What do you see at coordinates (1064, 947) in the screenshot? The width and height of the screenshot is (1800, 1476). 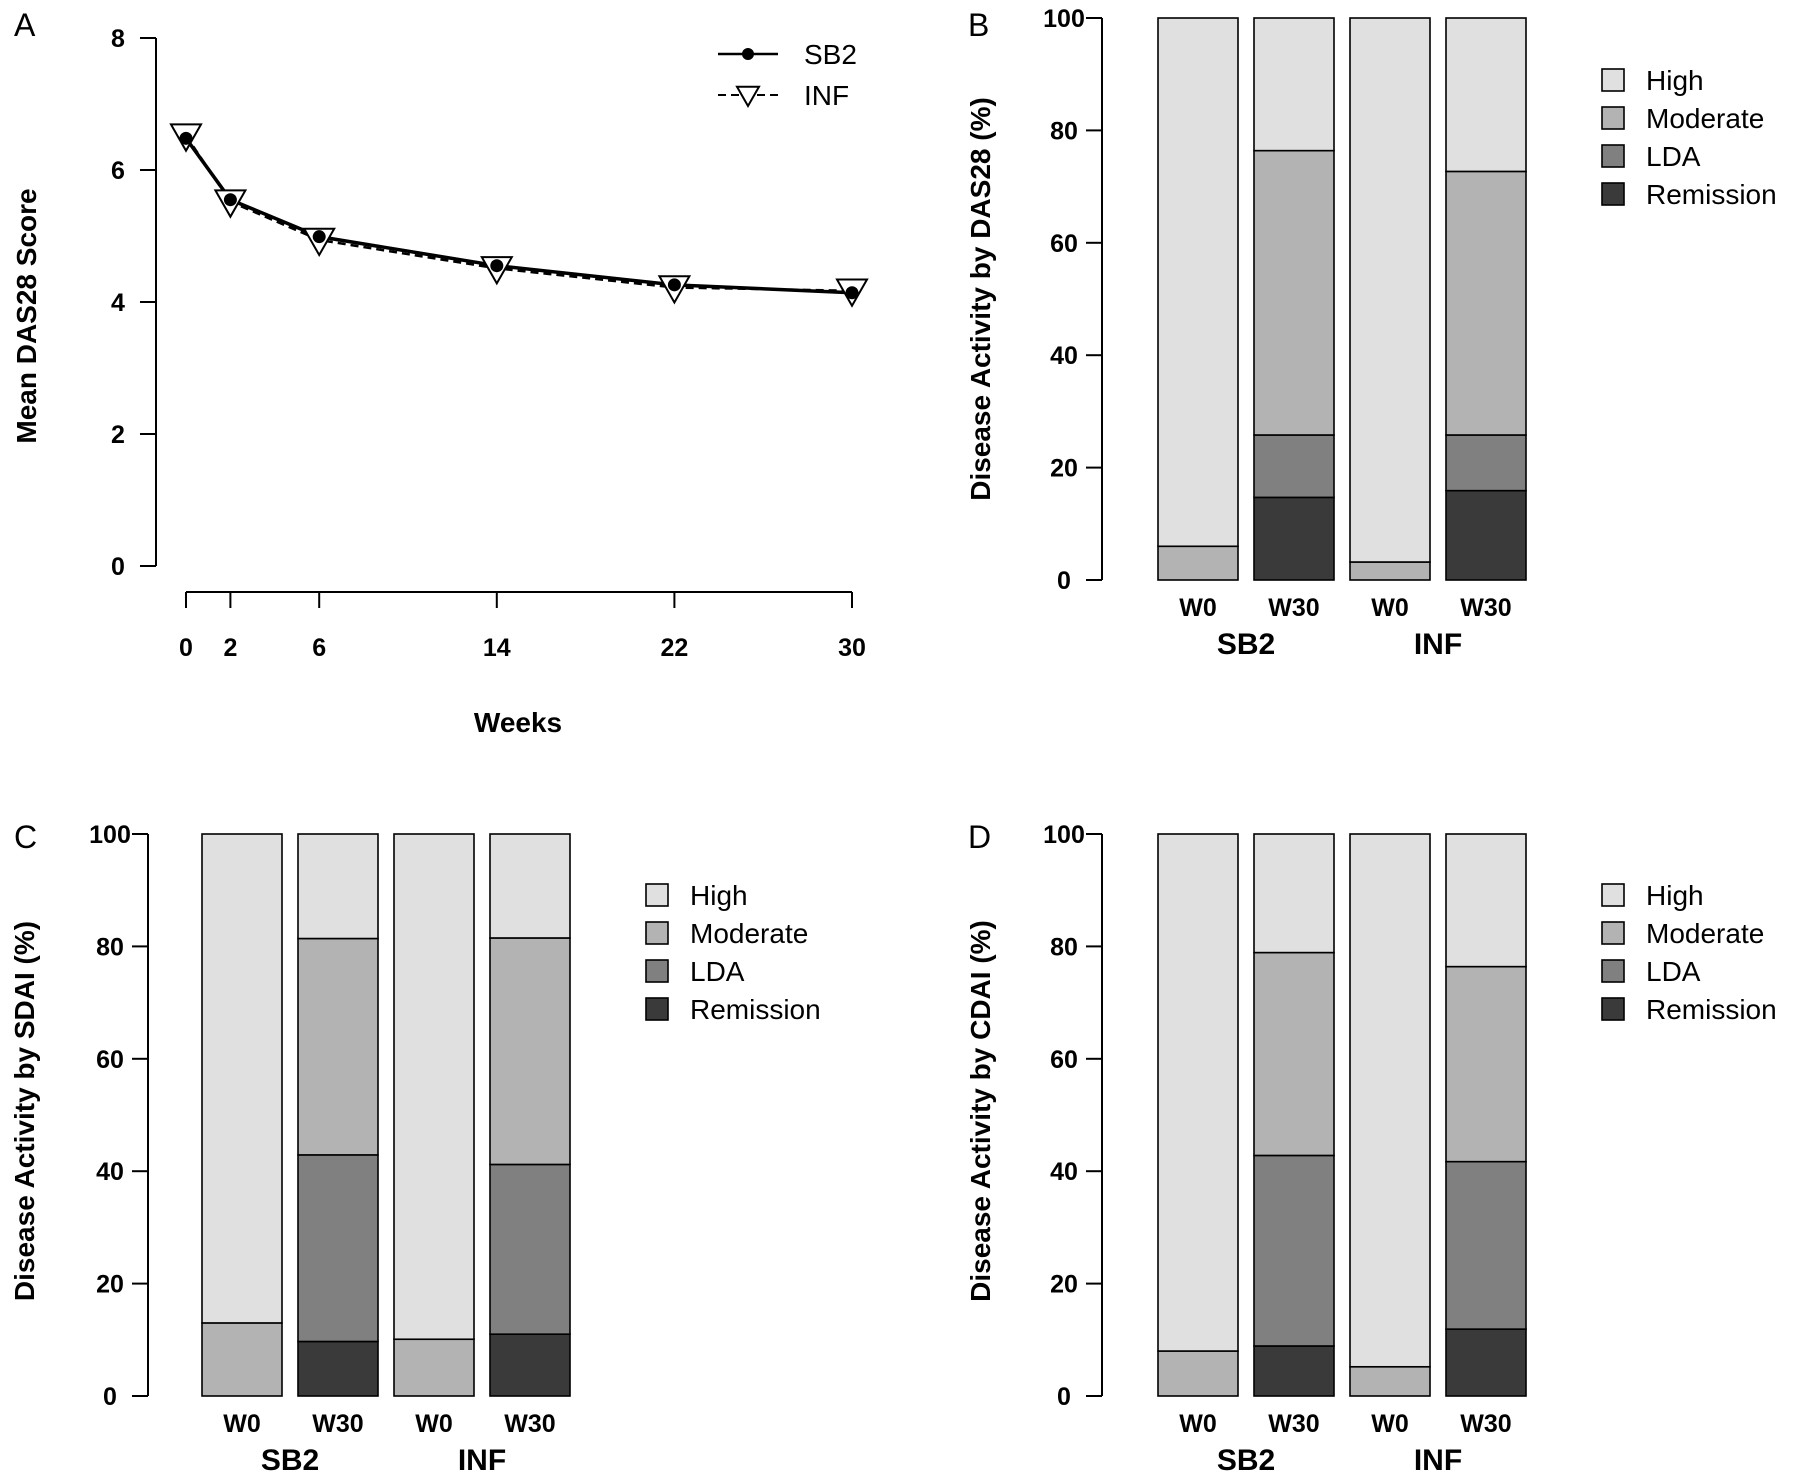 I see `panel-d-y-tick-label: 80` at bounding box center [1064, 947].